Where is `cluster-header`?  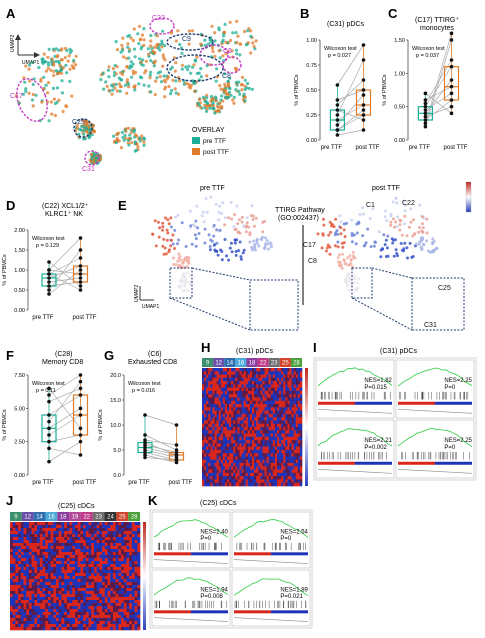 cluster-header is located at coordinates (122, 516).